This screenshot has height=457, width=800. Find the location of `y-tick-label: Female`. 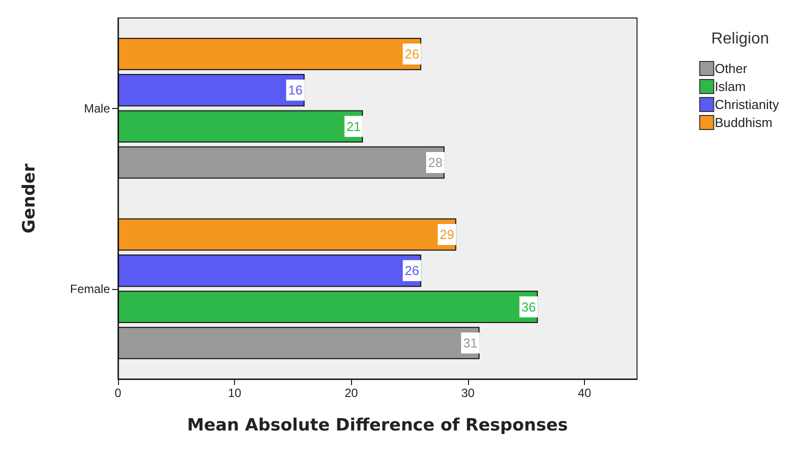

y-tick-label: Female is located at coordinates (90, 289).